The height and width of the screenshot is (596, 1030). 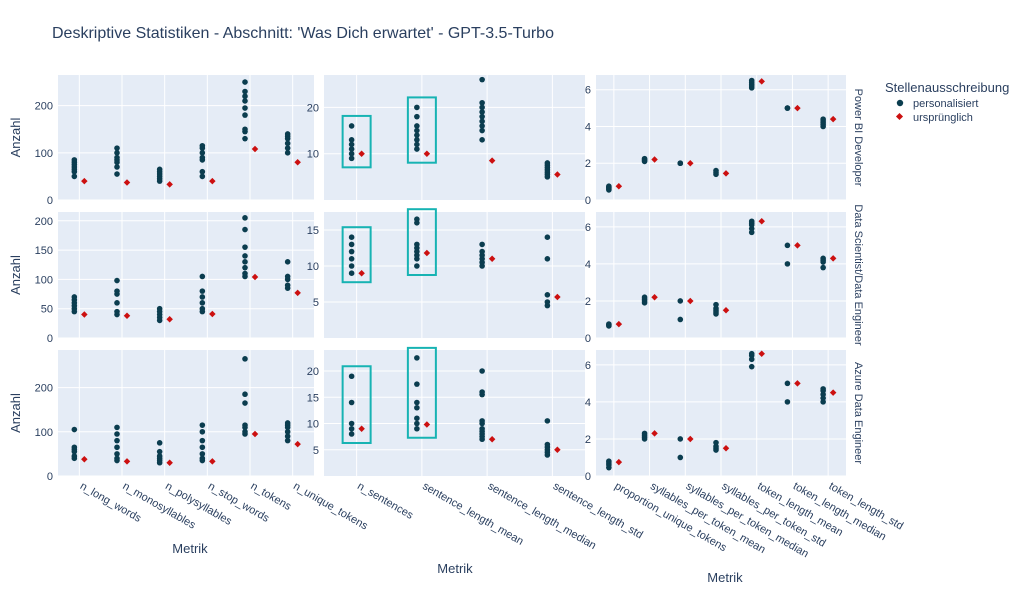 I want to click on y-tick-label: 2, so click(x=588, y=164).